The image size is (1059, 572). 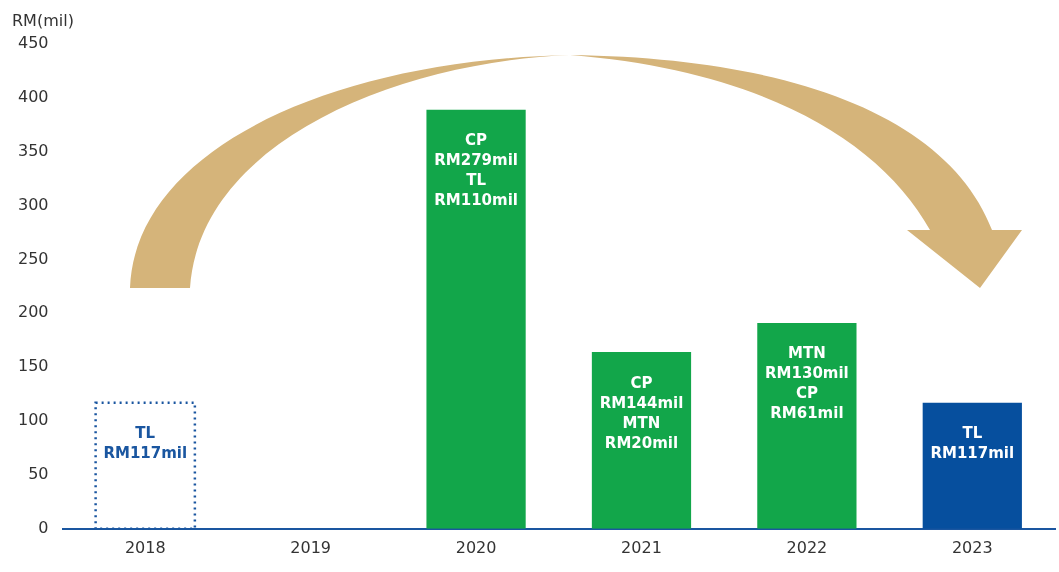 What do you see at coordinates (33, 150) in the screenshot?
I see `y-tick-label: 350` at bounding box center [33, 150].